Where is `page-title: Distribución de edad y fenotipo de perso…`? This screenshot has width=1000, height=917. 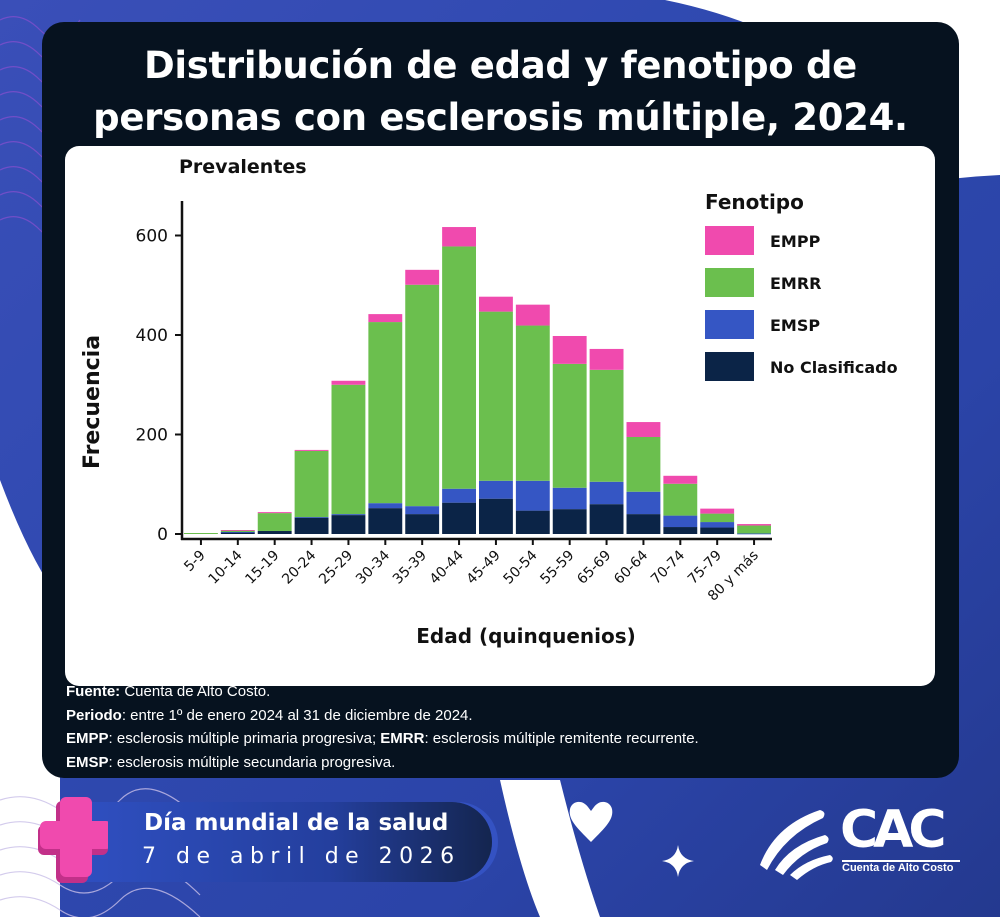
page-title: Distribución de edad y fenotipo de perso… is located at coordinates (500, 92).